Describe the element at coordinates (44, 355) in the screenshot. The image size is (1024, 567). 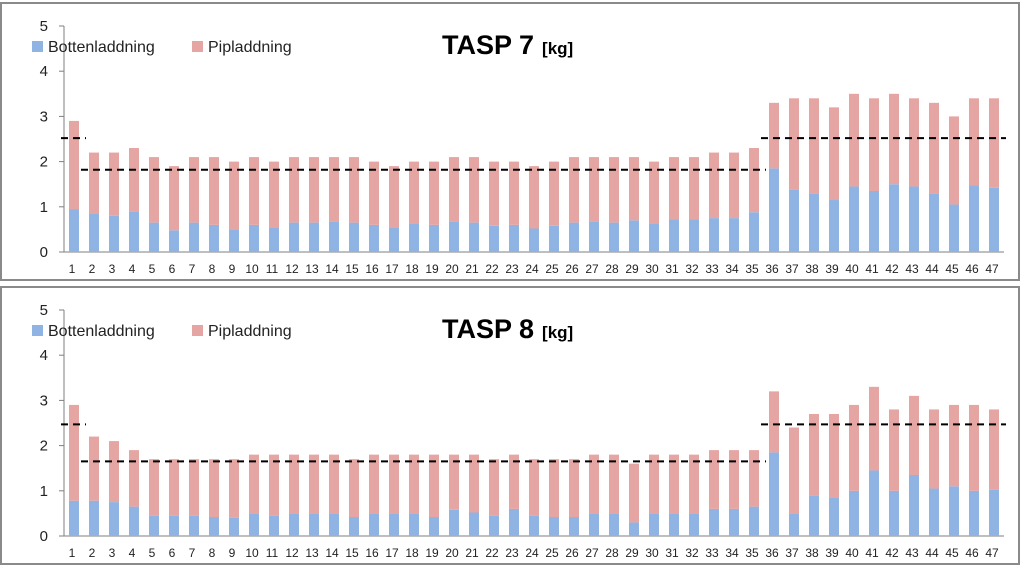
I see `y-tick-label: 4` at that location.